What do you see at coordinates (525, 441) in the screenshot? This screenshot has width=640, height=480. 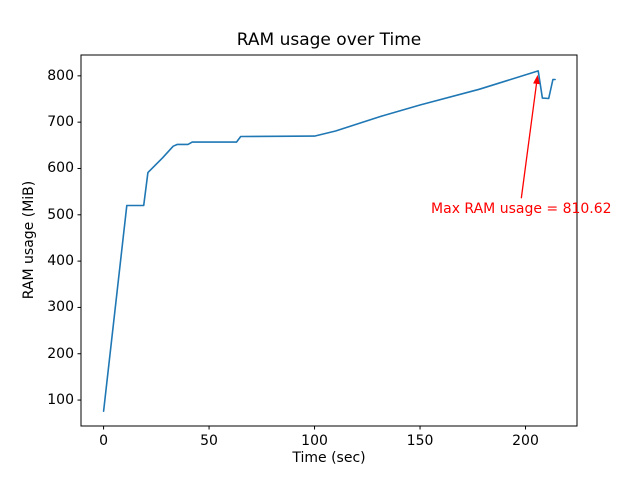 I see `x-tick-label: 200` at bounding box center [525, 441].